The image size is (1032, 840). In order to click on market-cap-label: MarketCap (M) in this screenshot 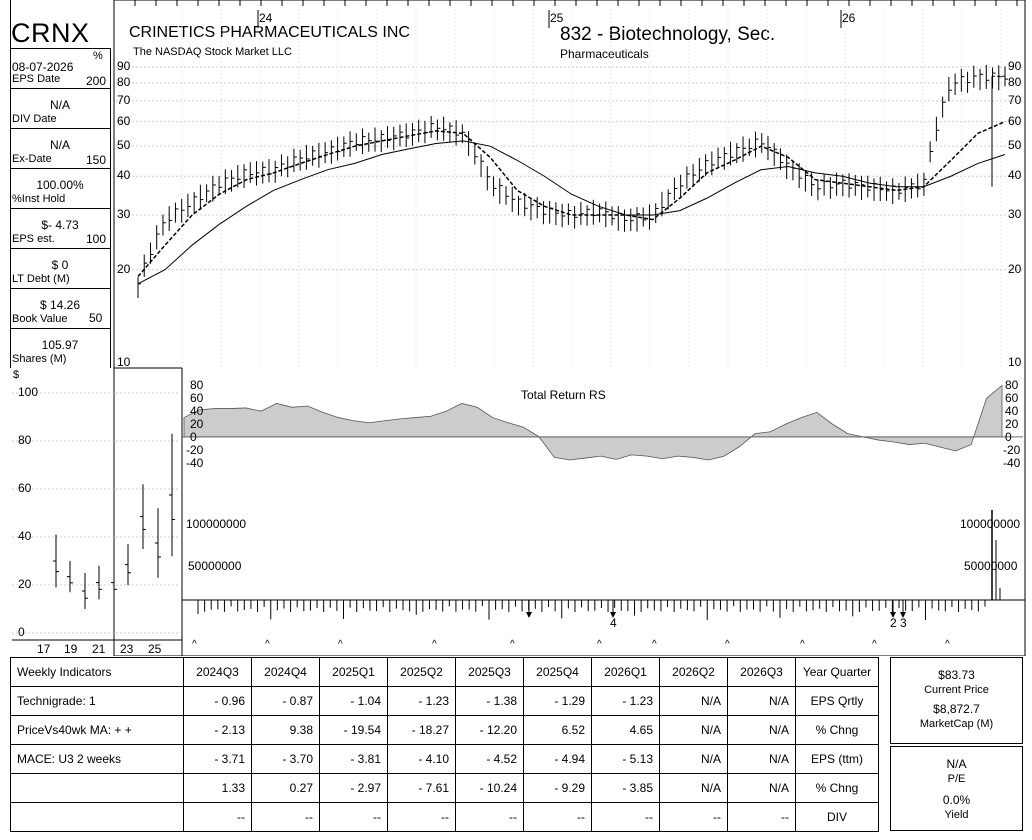, I will do `click(956, 724)`.